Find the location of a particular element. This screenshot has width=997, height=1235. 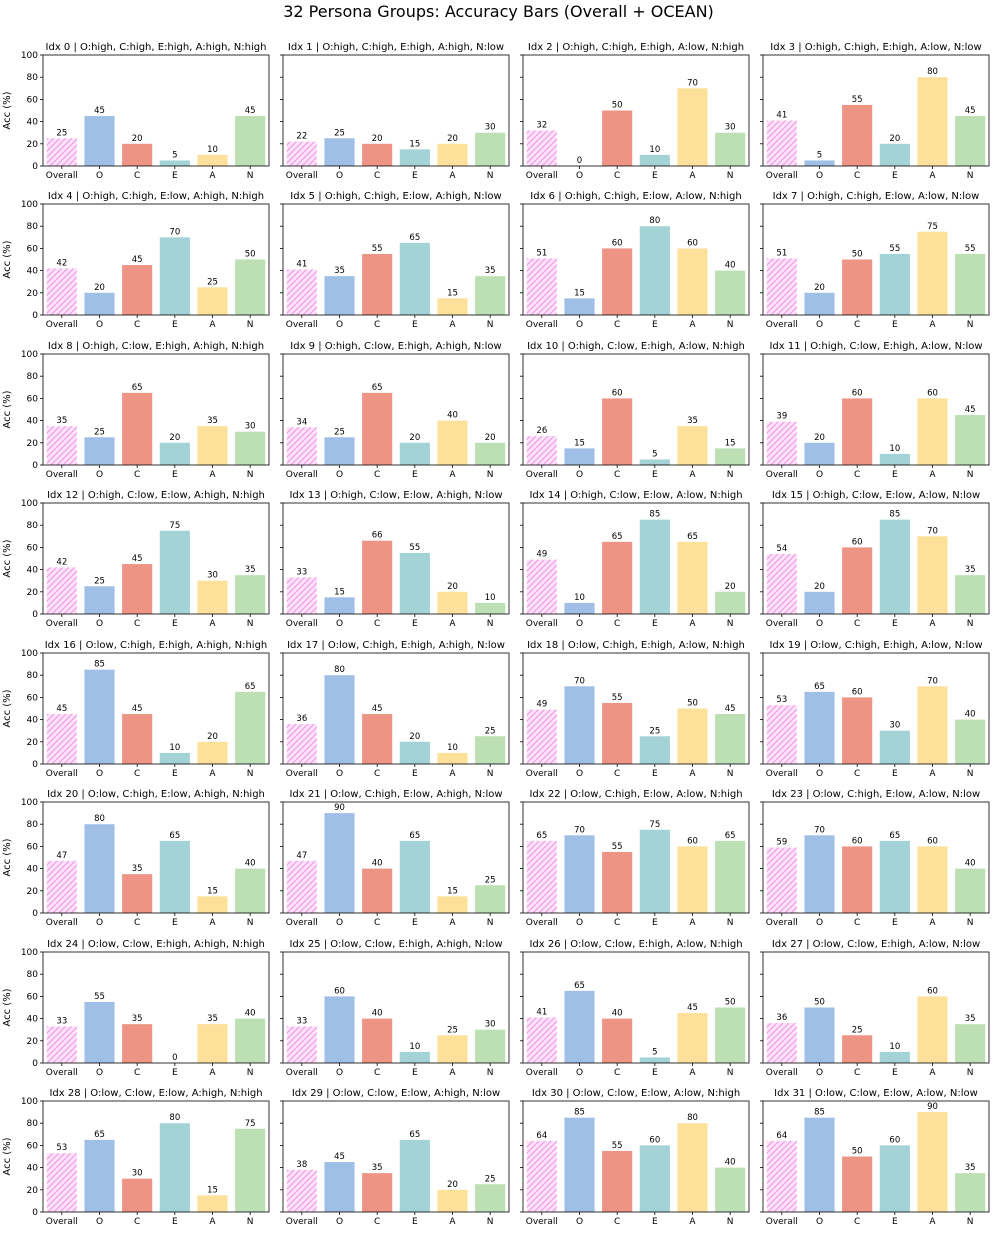

value-label: 80 is located at coordinates (654, 221).